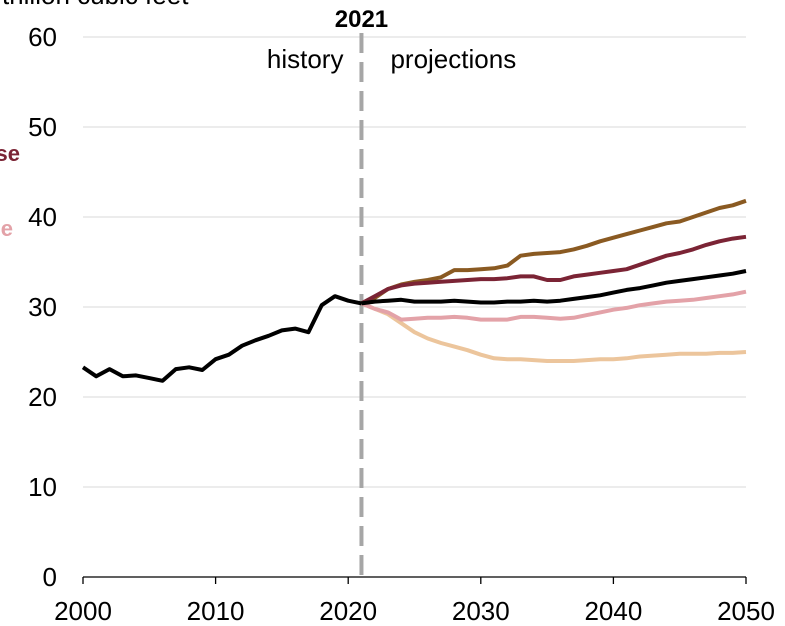 Image resolution: width=785 pixels, height=626 pixels. I want to click on y-tick-label: 10, so click(42, 487).